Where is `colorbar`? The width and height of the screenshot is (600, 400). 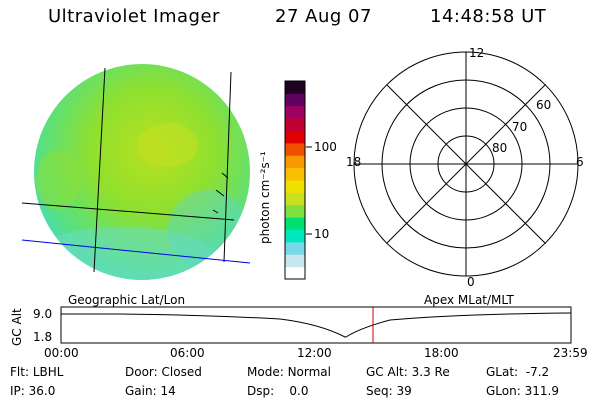
colorbar is located at coordinates (295, 180).